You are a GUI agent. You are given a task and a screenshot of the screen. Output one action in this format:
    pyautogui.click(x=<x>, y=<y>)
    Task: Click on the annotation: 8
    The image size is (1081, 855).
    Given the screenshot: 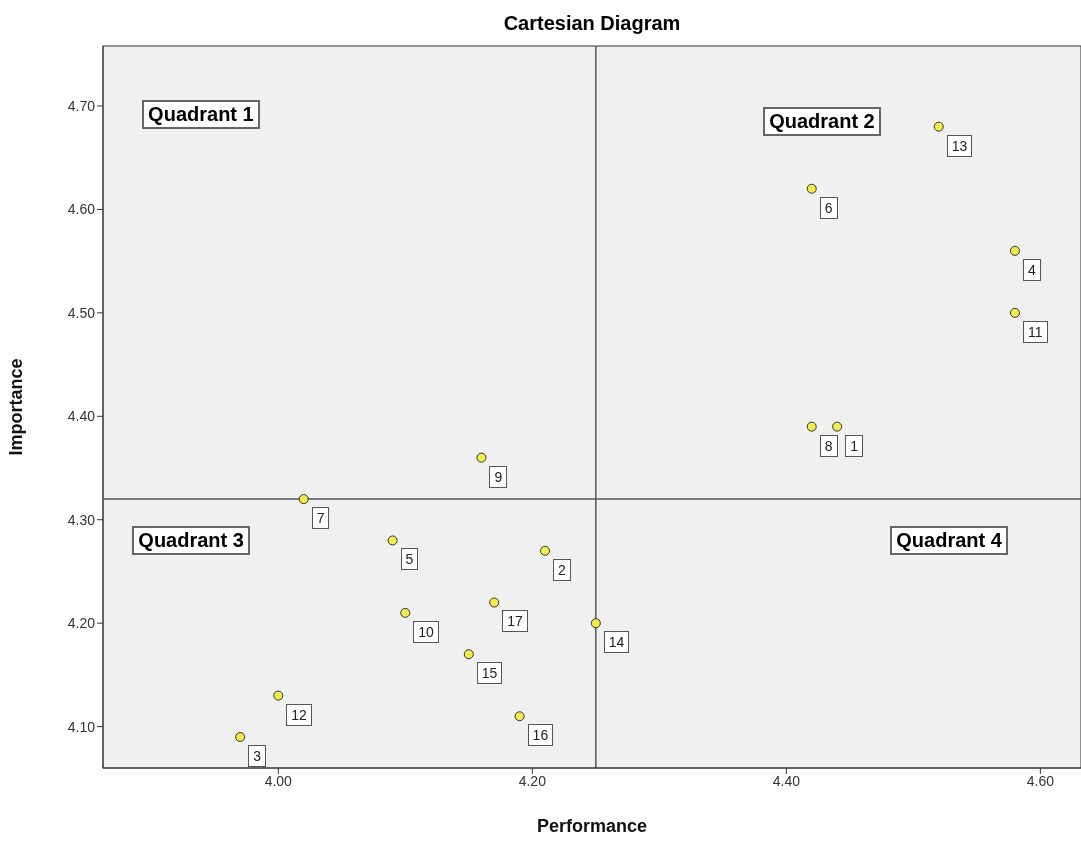 What is the action you would take?
    pyautogui.click(x=828, y=445)
    